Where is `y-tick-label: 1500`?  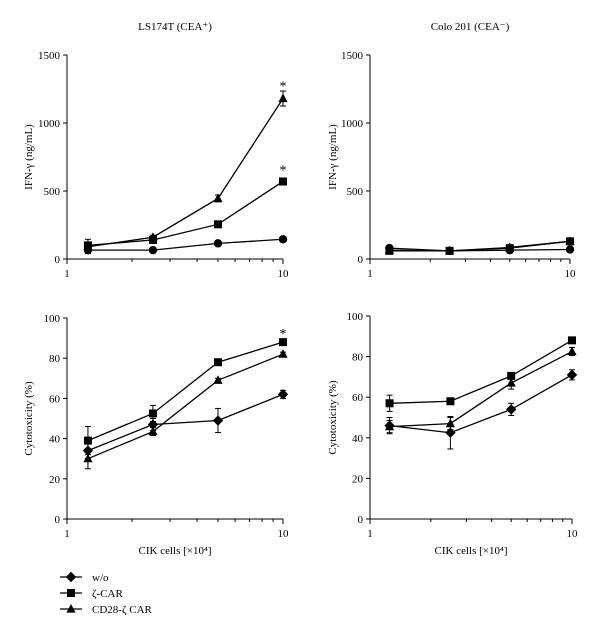 y-tick-label: 1500 is located at coordinates (49, 56).